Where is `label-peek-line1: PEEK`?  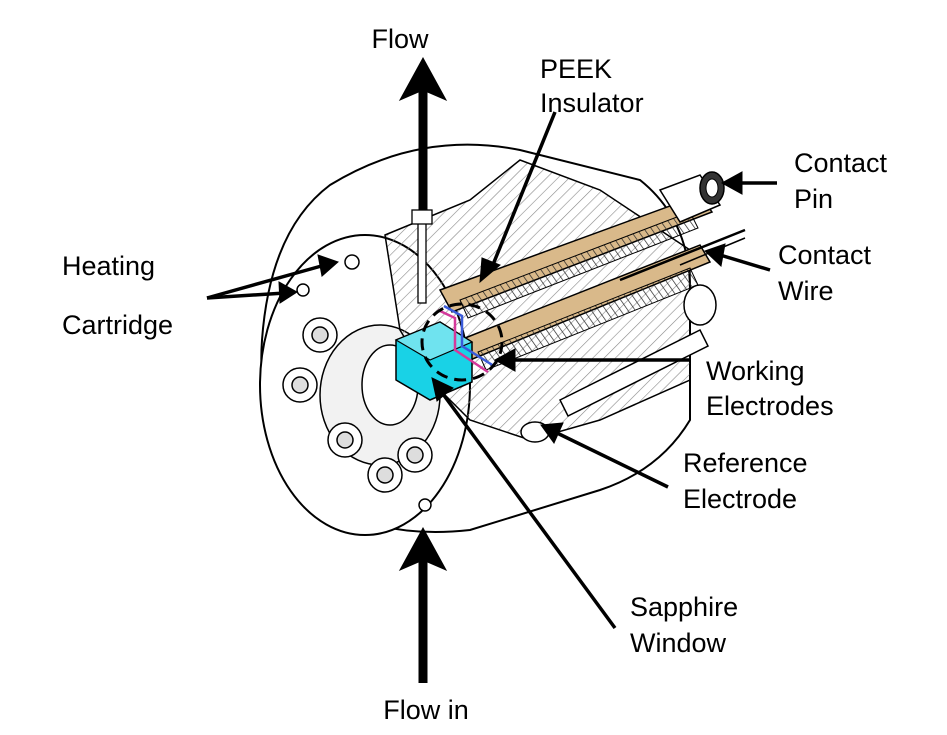
label-peek-line1: PEEK is located at coordinates (576, 69).